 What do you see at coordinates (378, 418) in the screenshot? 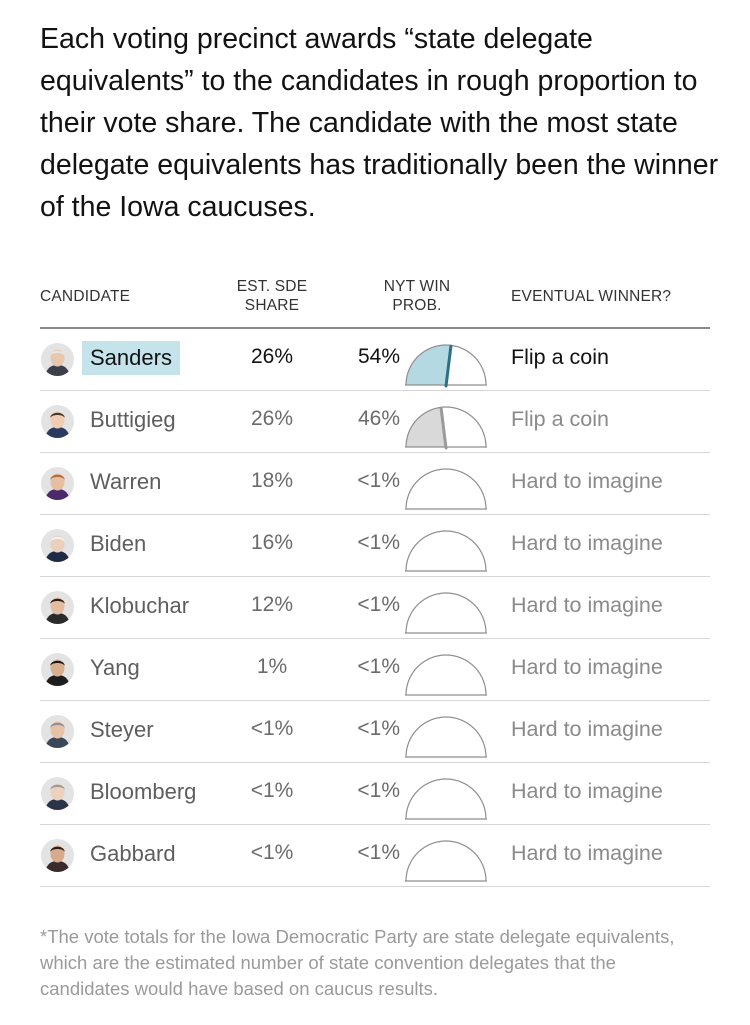
I see `win-prob-value: 46%` at bounding box center [378, 418].